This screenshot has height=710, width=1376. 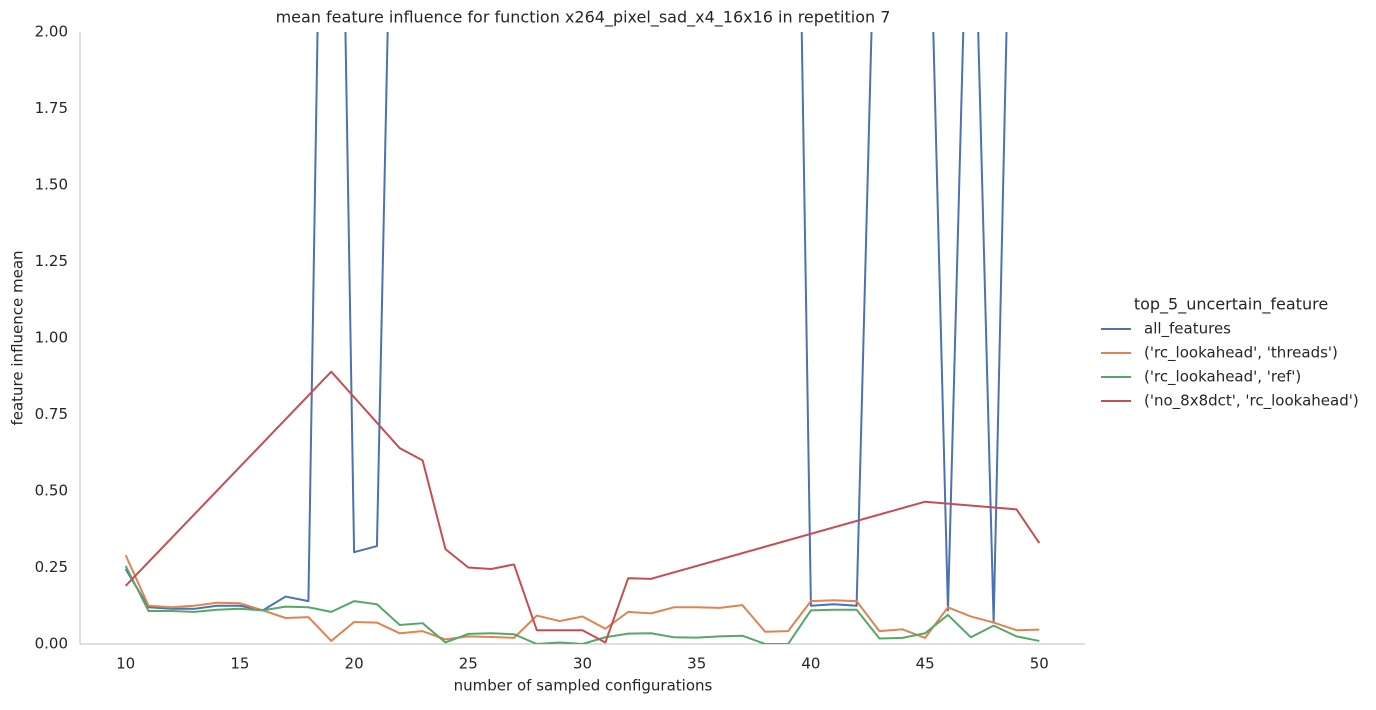 I want to click on y-tick-label: 0.25, so click(x=51, y=567).